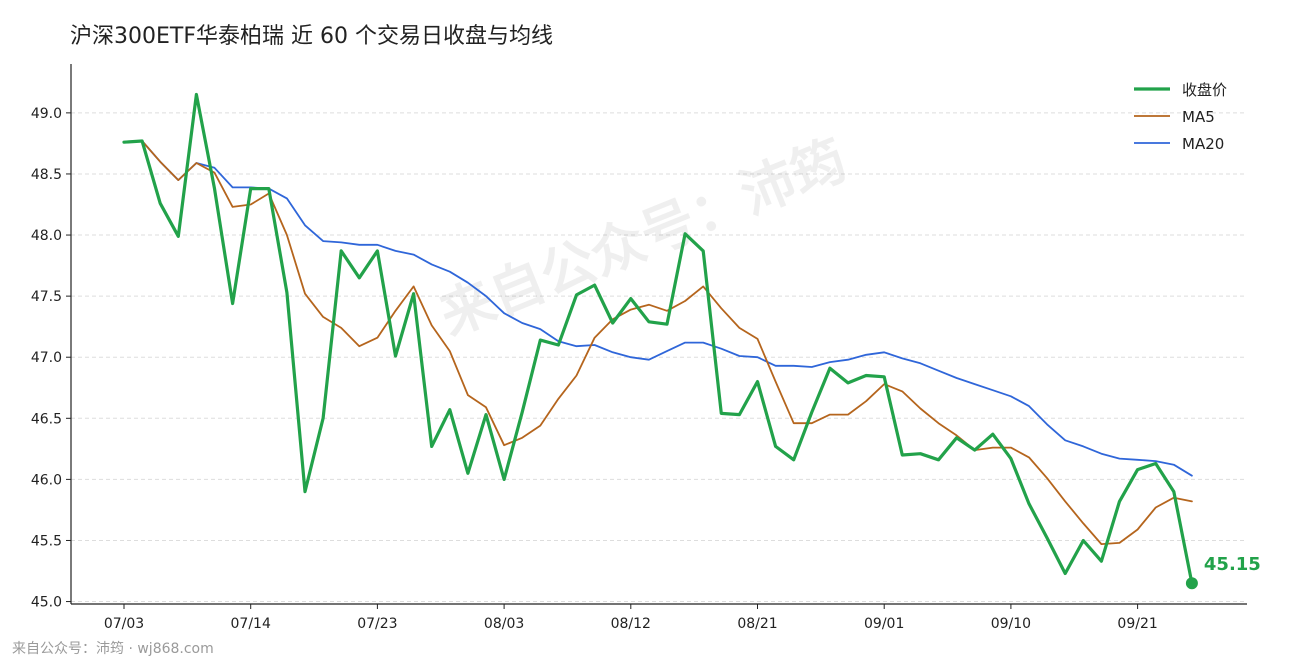  I want to click on legend-label-0: 收盘价, so click(1204, 90).